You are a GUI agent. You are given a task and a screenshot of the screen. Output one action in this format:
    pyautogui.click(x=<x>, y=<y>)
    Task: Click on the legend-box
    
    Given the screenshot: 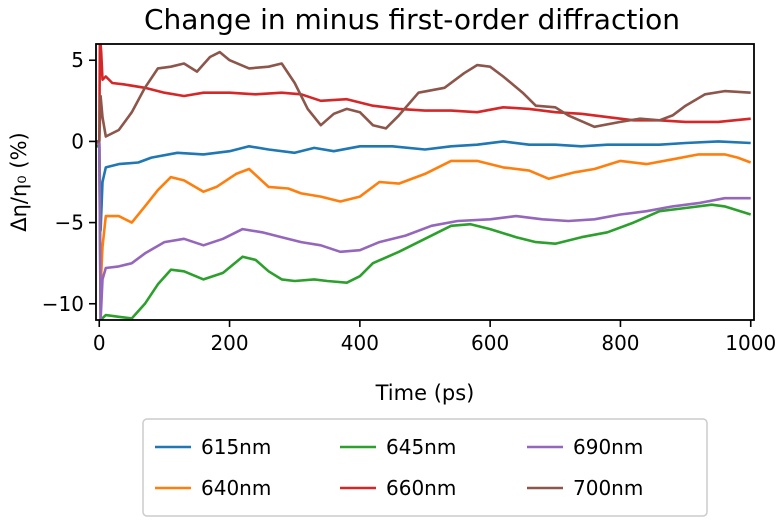 What is the action you would take?
    pyautogui.click(x=425, y=467)
    